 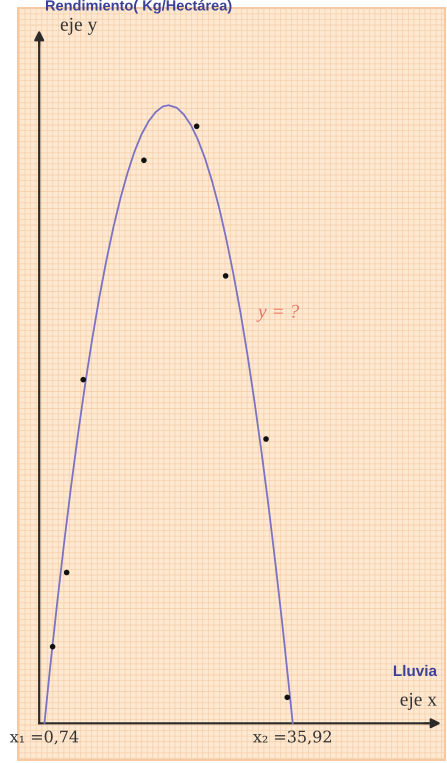 I want to click on x-tick-label: x₁ =0,74, so click(x=44, y=737).